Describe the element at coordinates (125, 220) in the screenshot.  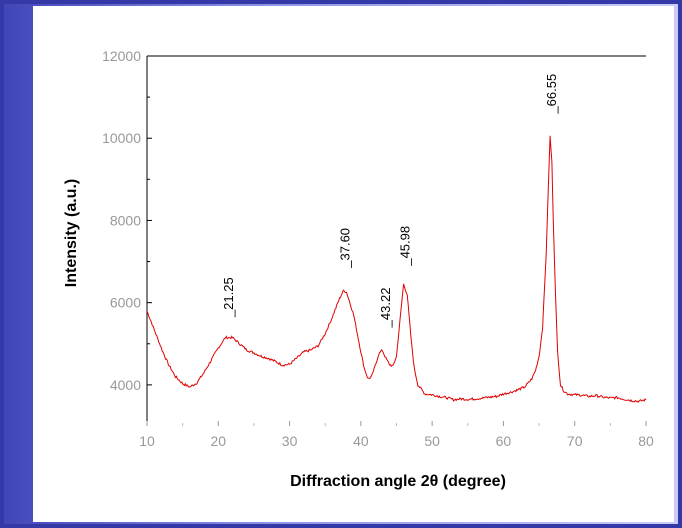
I see `y-tick-label: 8000` at that location.